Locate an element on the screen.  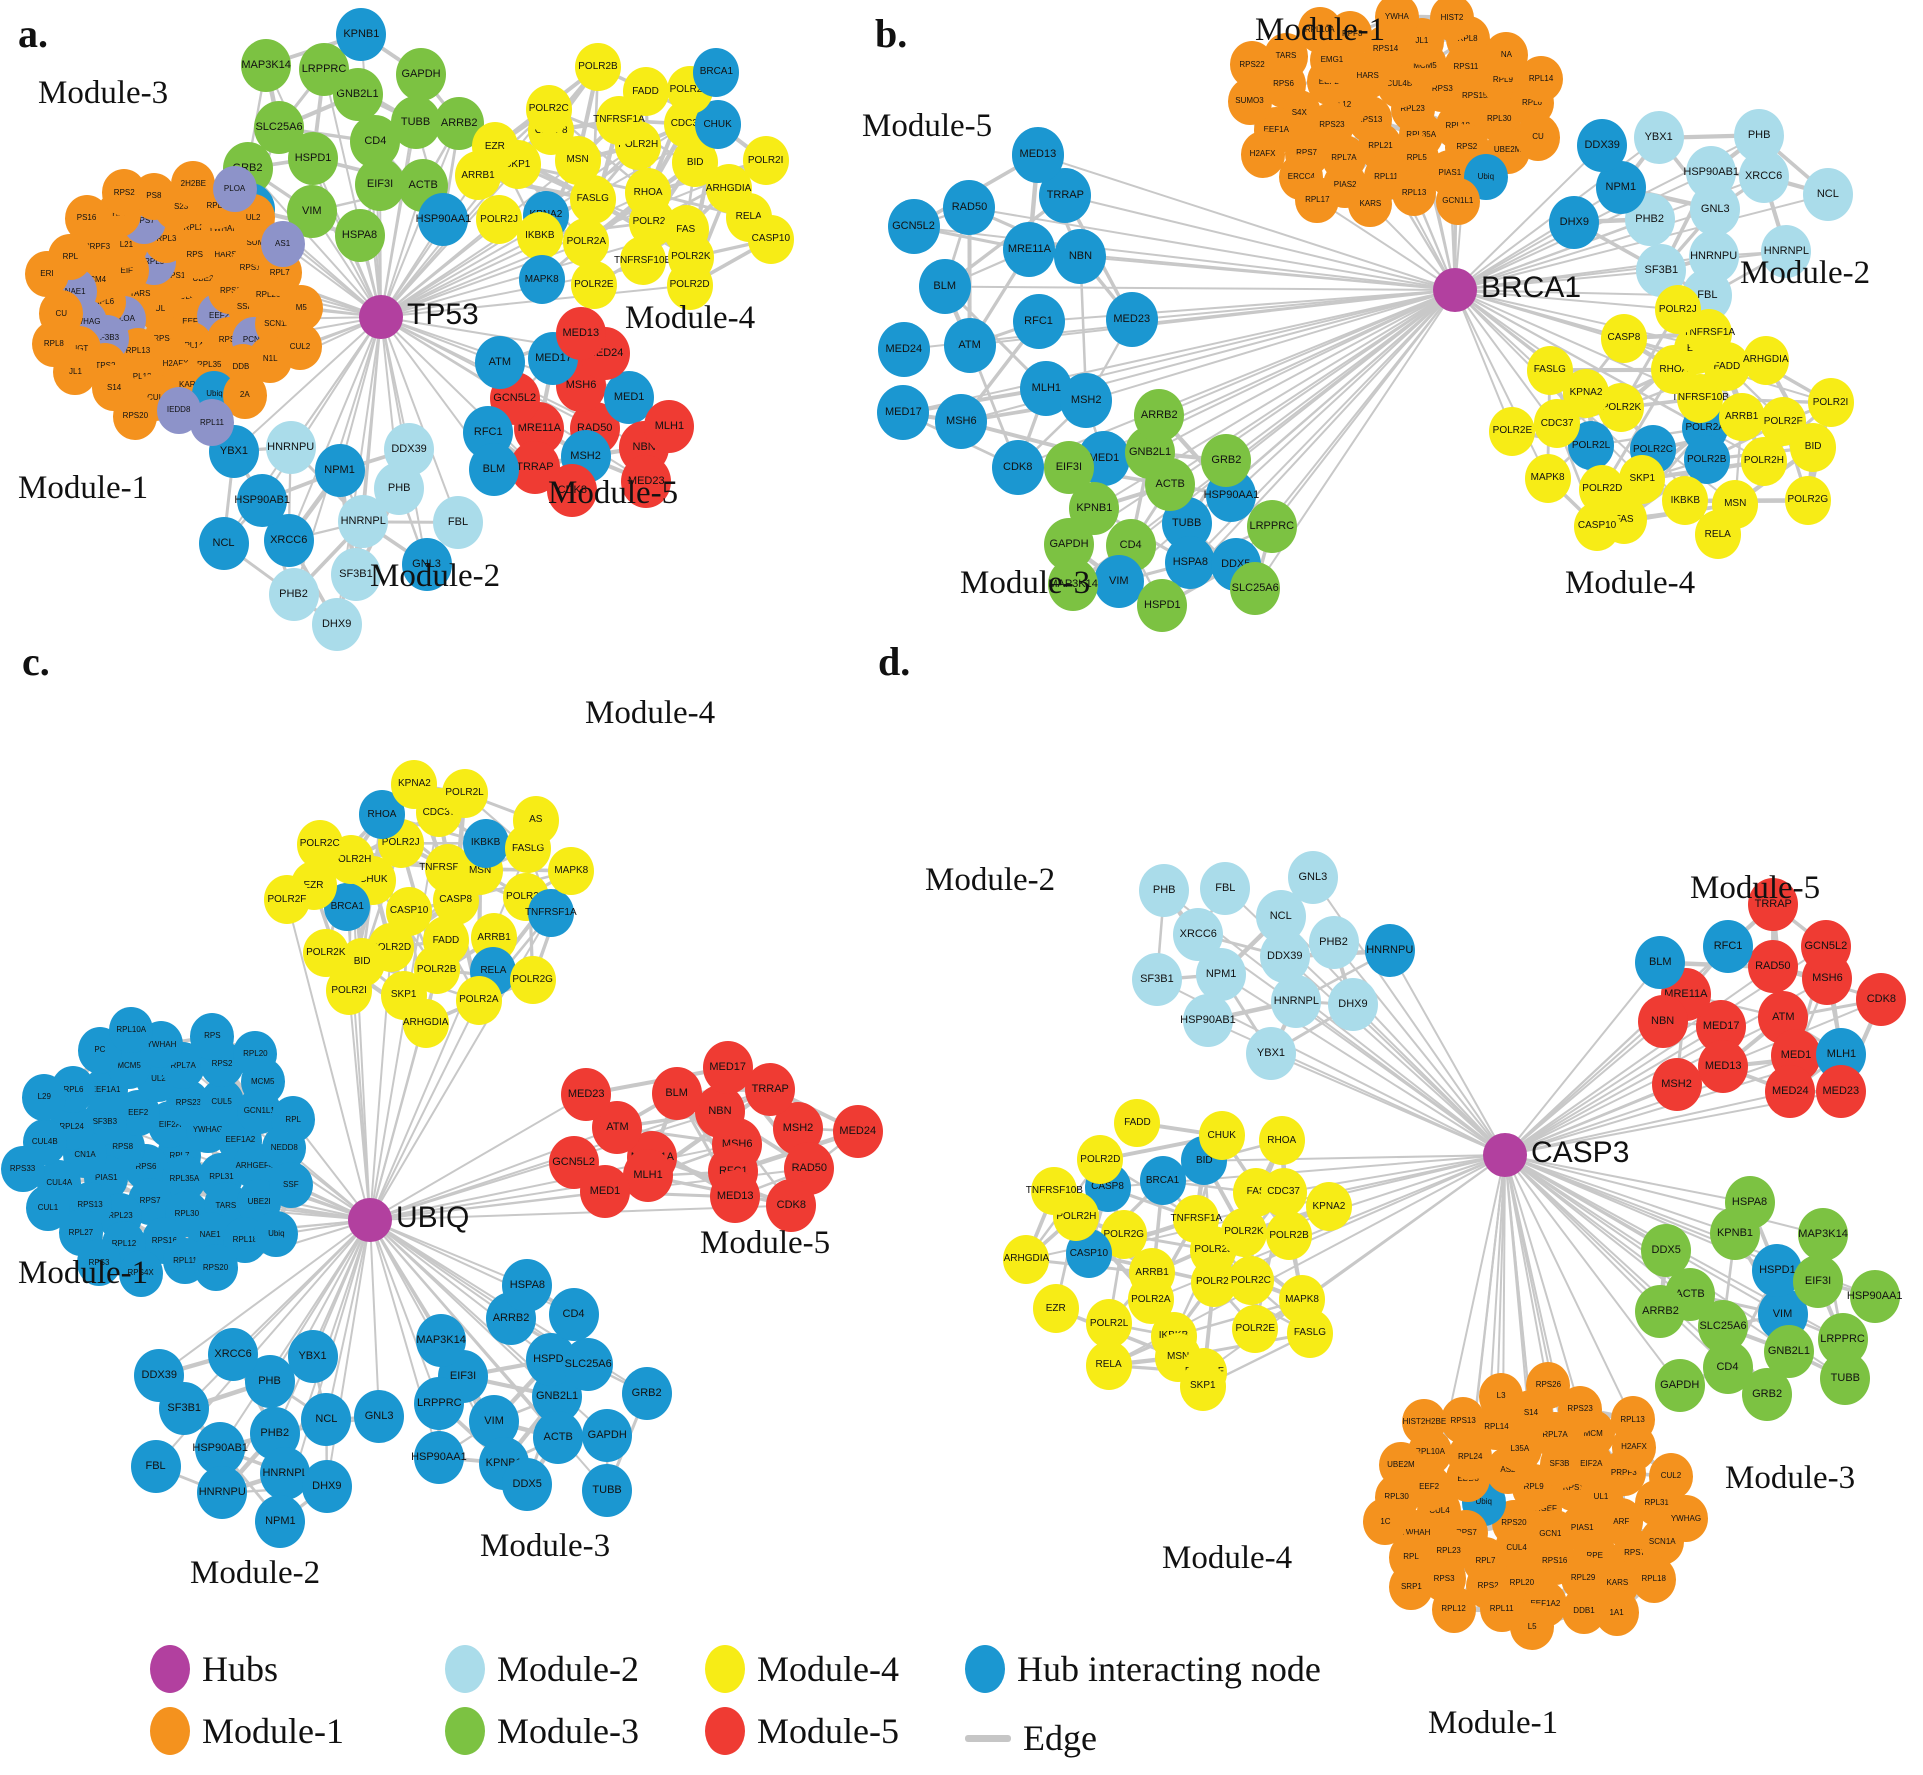
d-m5-node-rfc1: RFC1 is located at coordinates (1728, 946).